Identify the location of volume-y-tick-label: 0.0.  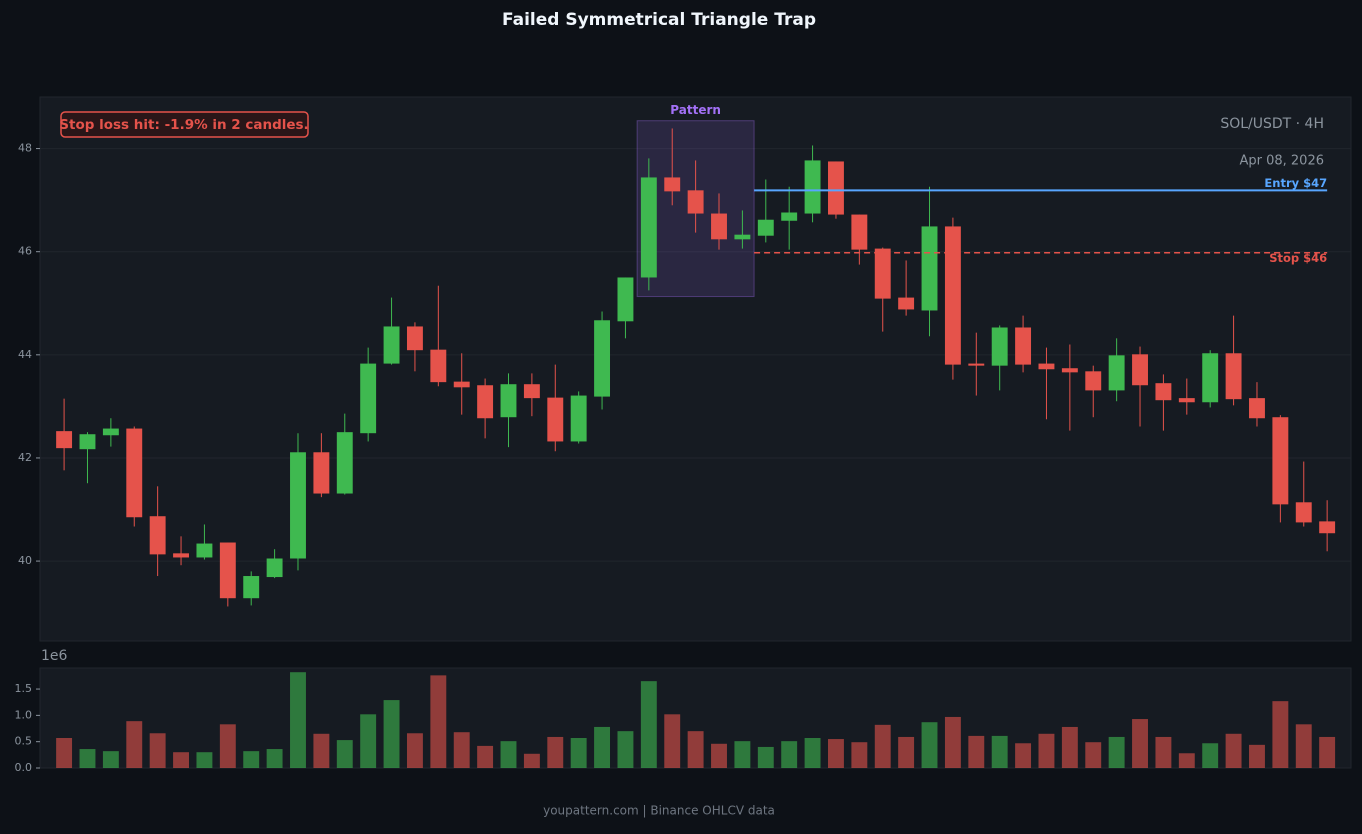
(24, 767).